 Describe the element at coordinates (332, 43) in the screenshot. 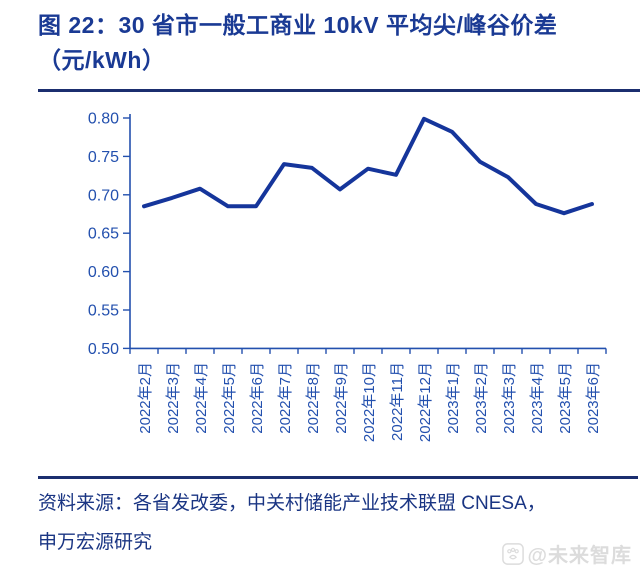

I see `chart-figure-title: 图 22：30 省市一般工商业 10kV 平均尖/峰谷价差 （元/kWh）` at that location.